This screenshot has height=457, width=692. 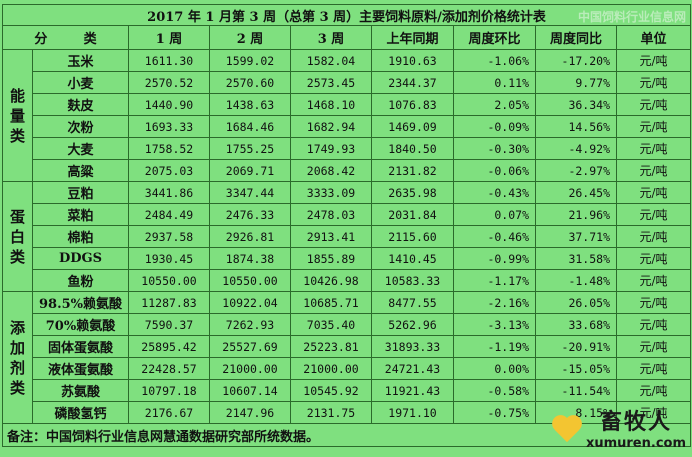 What do you see at coordinates (412, 104) in the screenshot?
I see `cell-ly: 1076.83` at bounding box center [412, 104].